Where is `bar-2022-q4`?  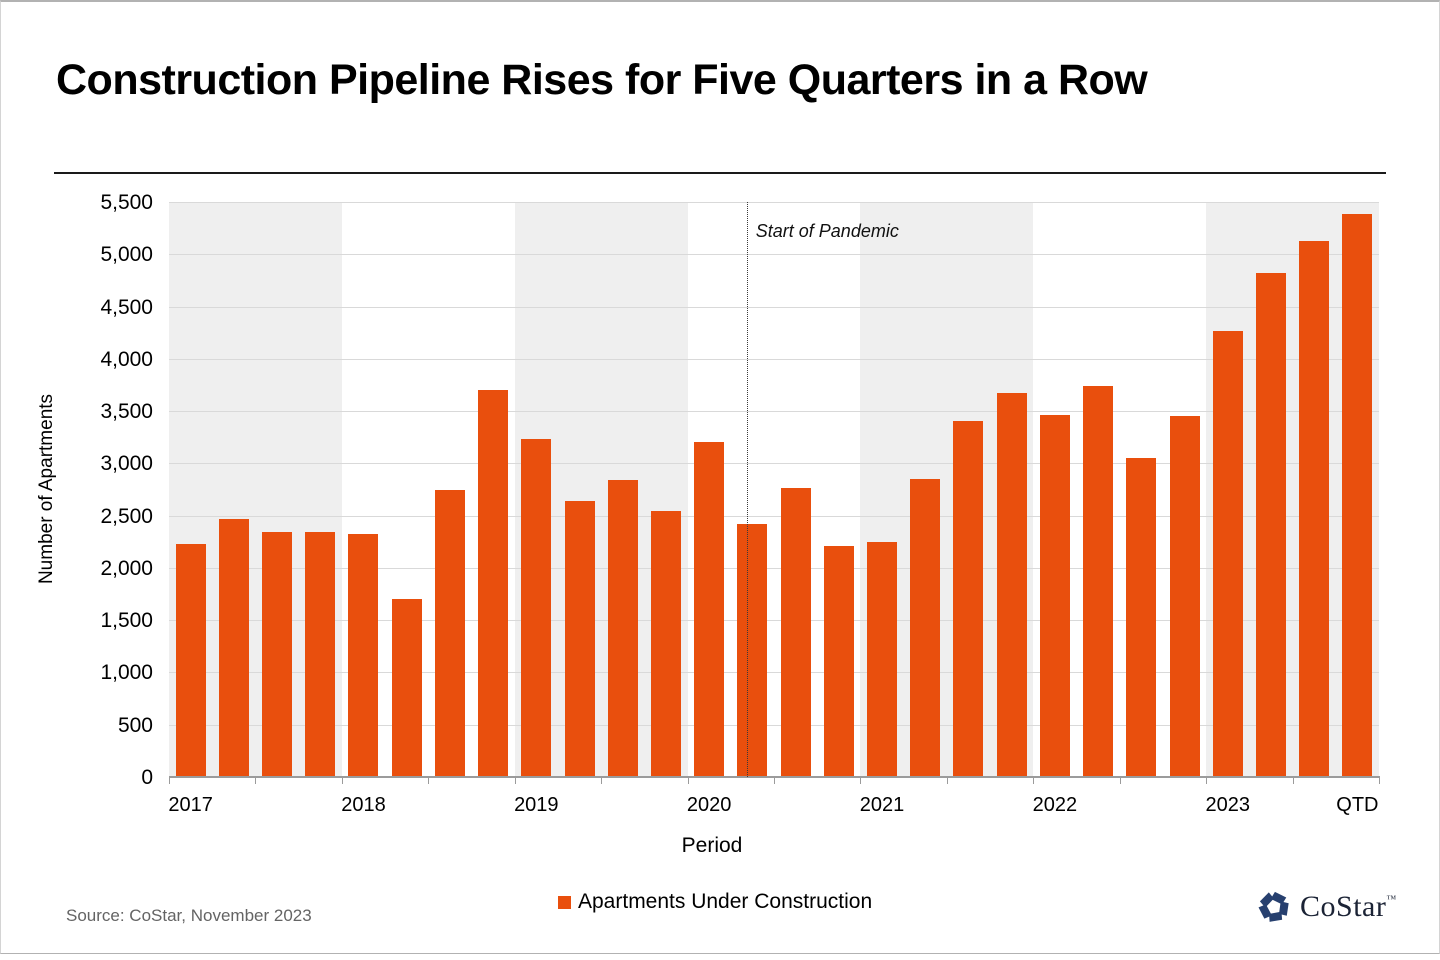 bar-2022-q4 is located at coordinates (1184, 596).